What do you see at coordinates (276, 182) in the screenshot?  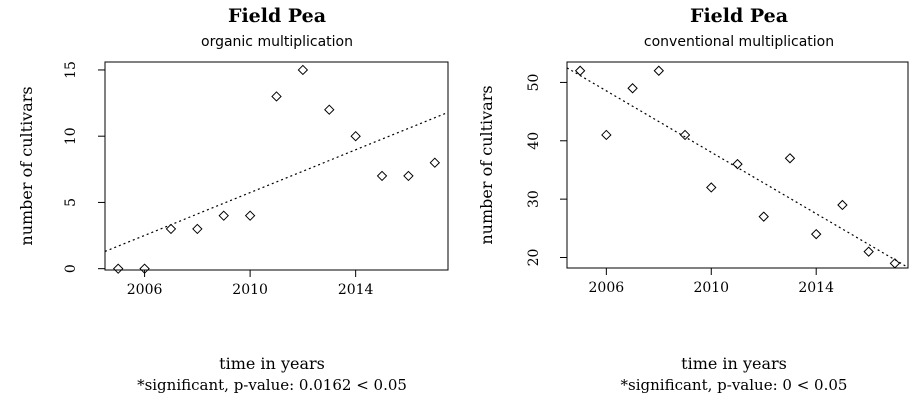 I see `chart-1-trend-line` at bounding box center [276, 182].